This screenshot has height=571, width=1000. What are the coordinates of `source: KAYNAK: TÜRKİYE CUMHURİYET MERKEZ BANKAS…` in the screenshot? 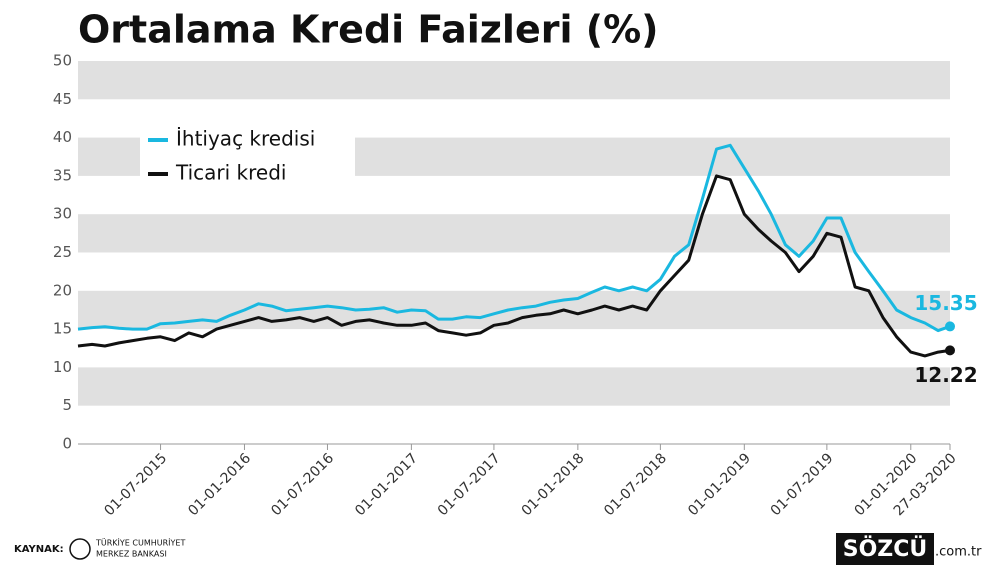 It's located at (99, 549).